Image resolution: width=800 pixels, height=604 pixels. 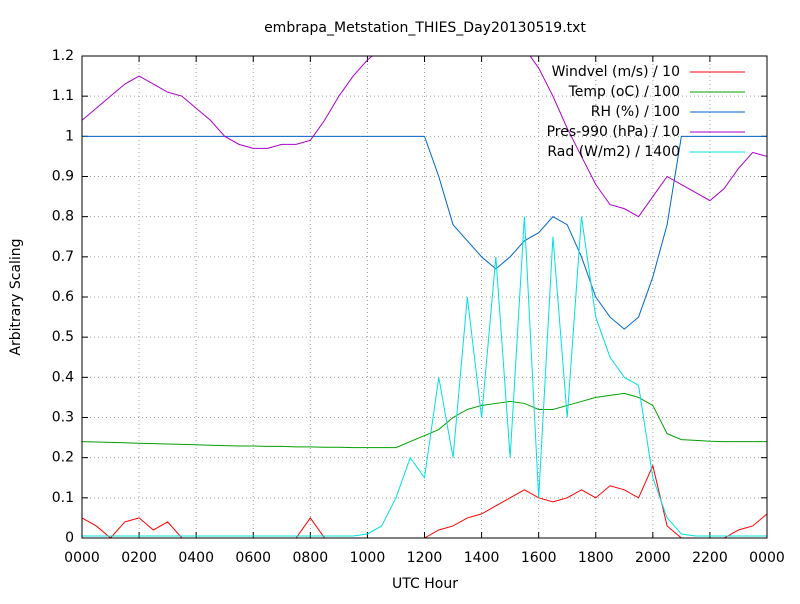 What do you see at coordinates (196, 558) in the screenshot?
I see `x-tick-label: 0400` at bounding box center [196, 558].